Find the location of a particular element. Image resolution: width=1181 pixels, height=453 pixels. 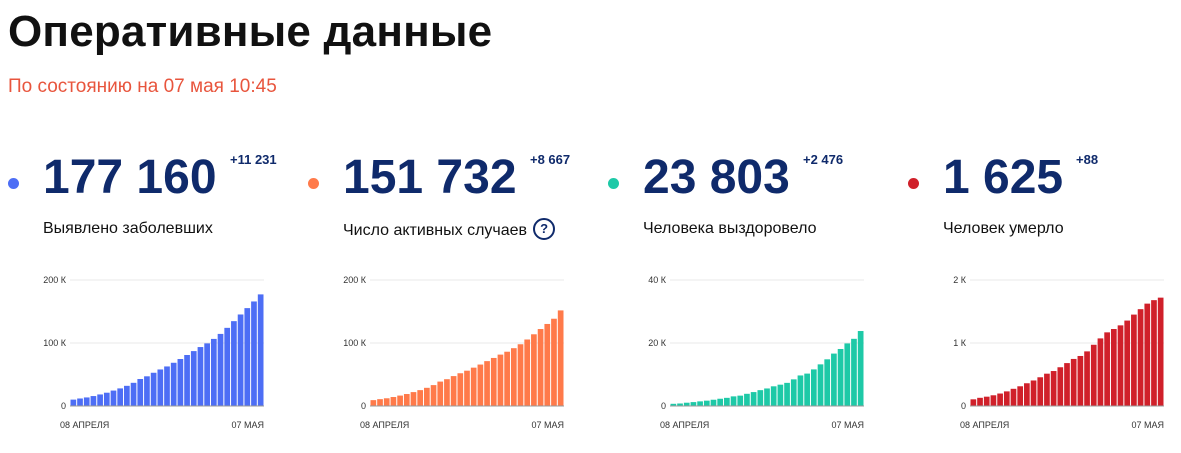

chart-confirmed: 0 100 К 200 К 08 АПРЕЛЯ 07 МАЯ is located at coordinates (153, 352).